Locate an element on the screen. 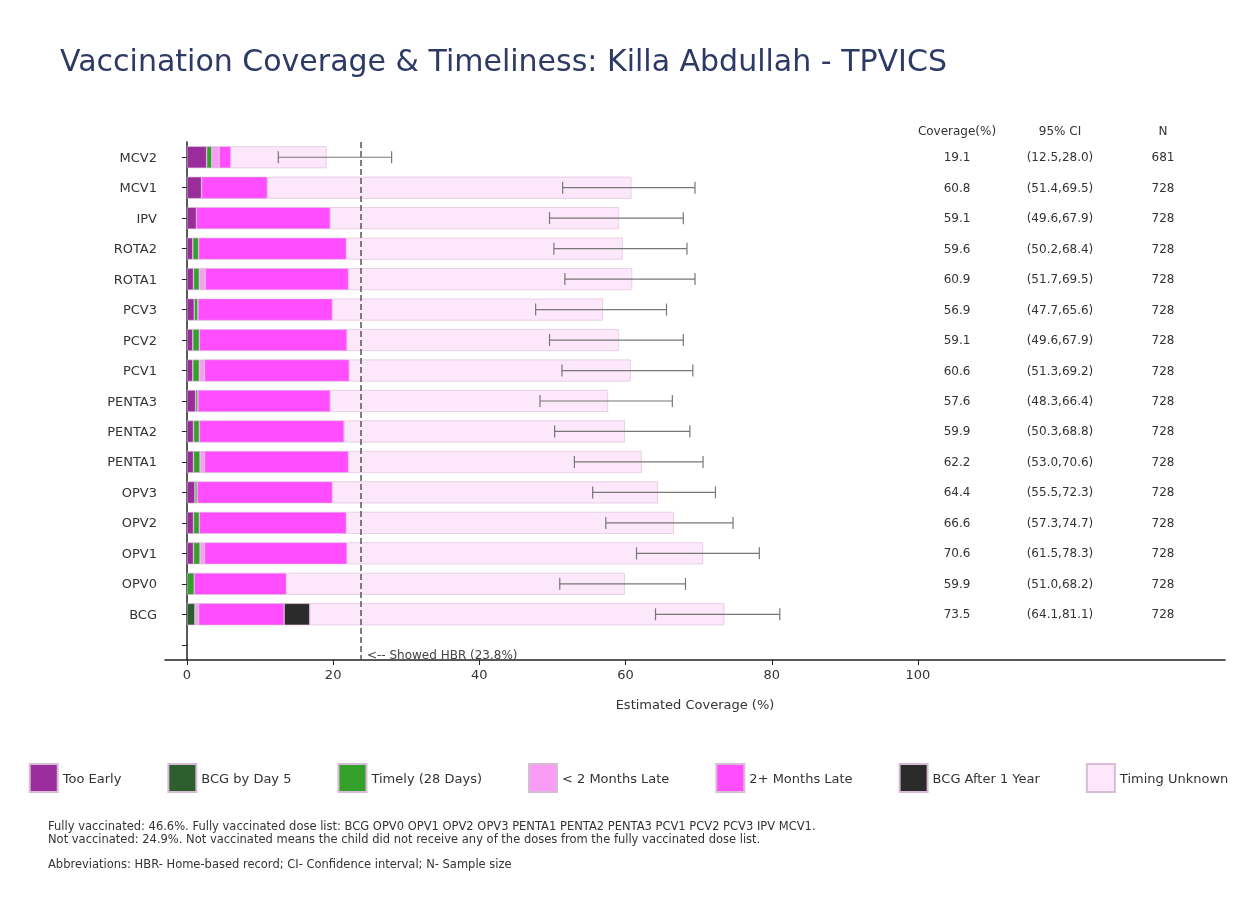 The height and width of the screenshot is (913, 1257). annotation: (53.0,70.6) is located at coordinates (1060, 461).